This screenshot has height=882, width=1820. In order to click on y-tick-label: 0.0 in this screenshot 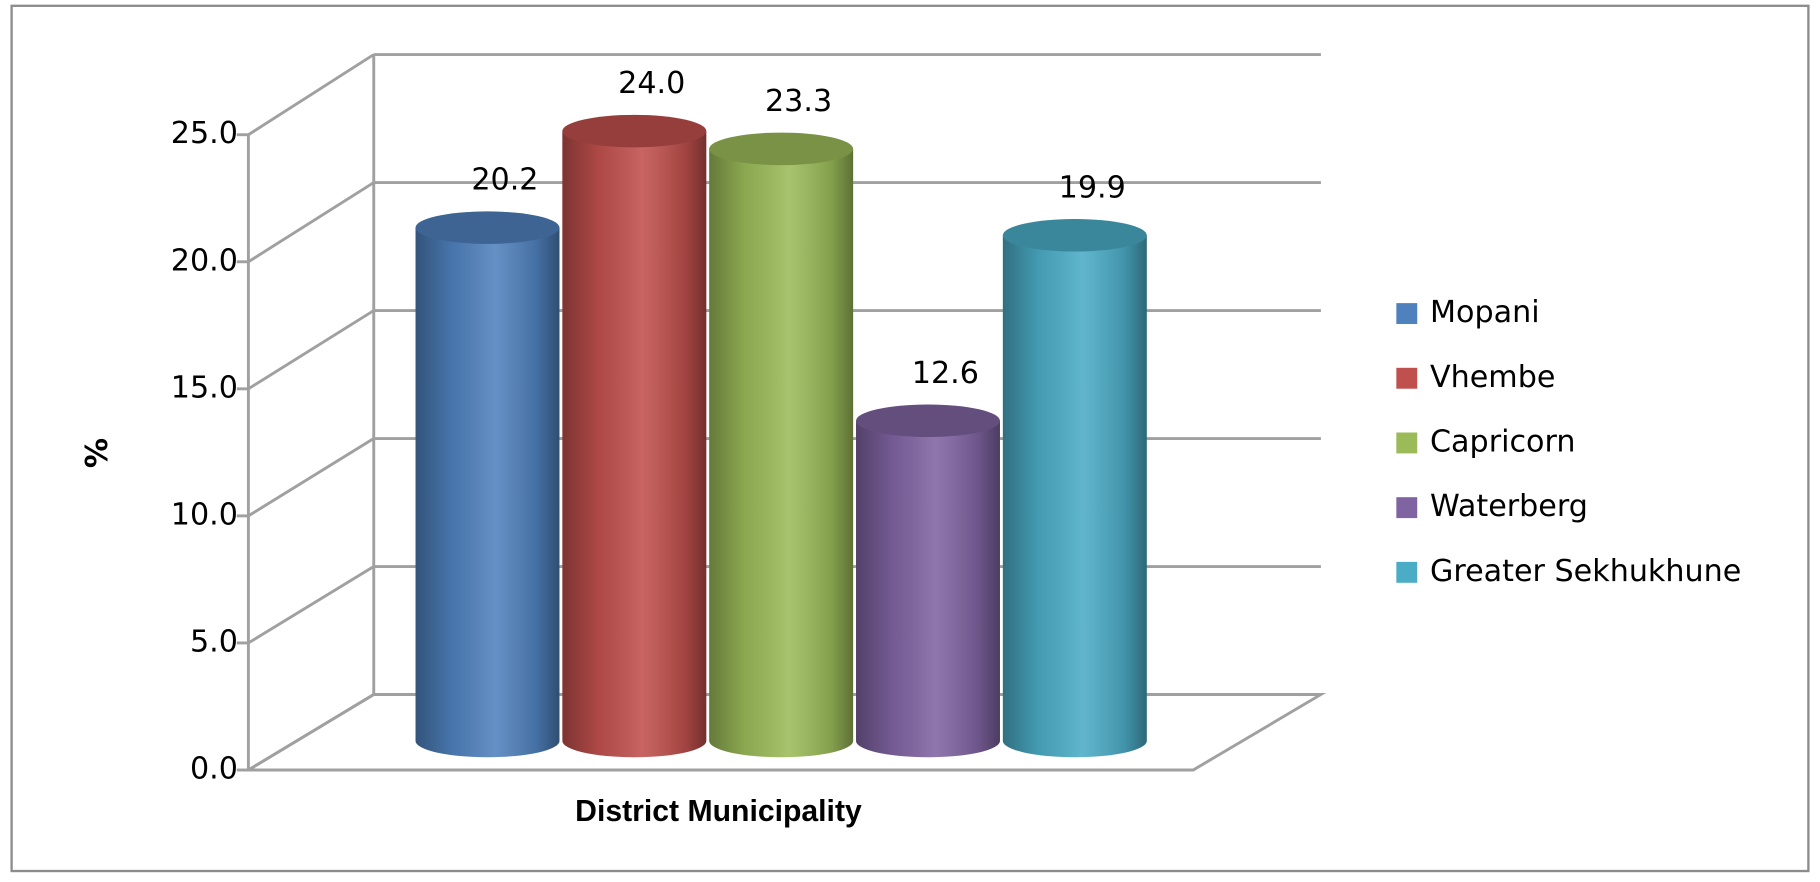, I will do `click(214, 768)`.